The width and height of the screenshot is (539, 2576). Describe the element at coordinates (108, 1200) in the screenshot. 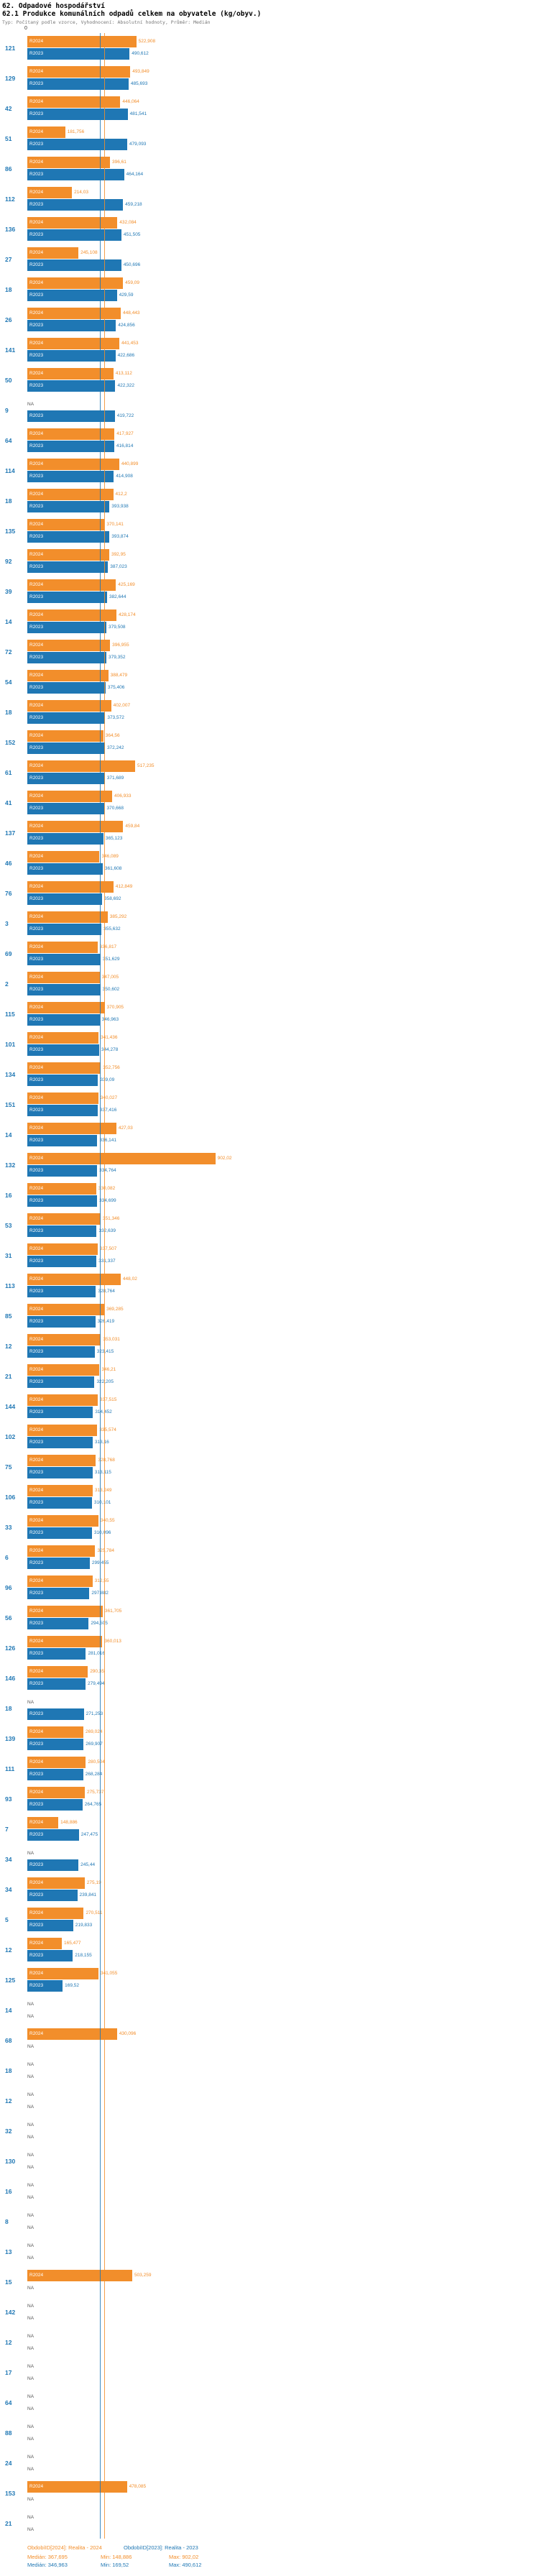

I see `bar-value-label: 334,699` at that location.